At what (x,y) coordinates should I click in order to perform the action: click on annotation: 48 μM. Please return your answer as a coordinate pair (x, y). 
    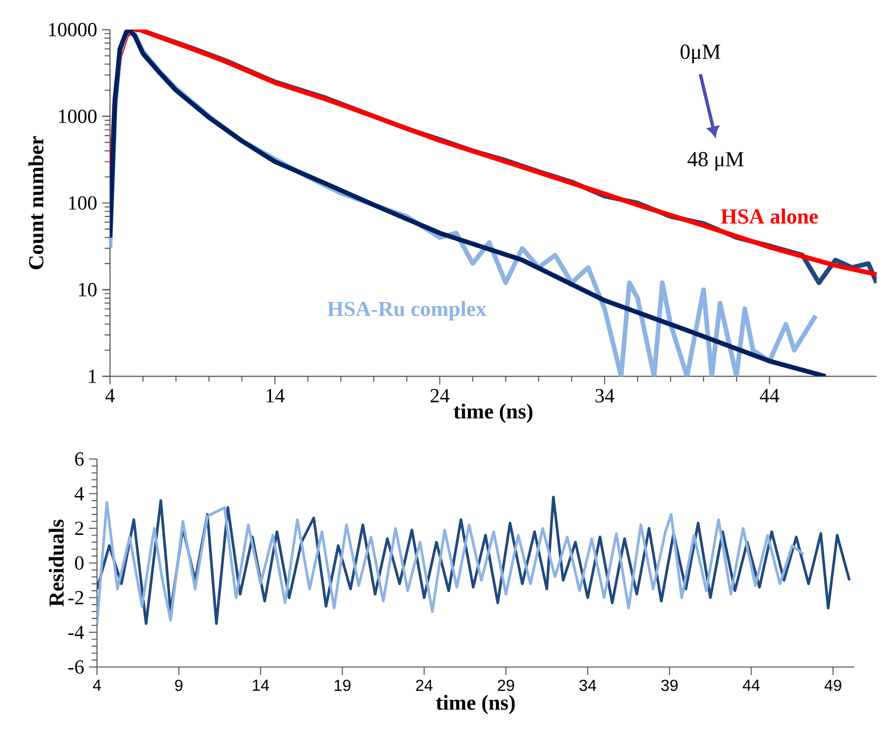
    Looking at the image, I should click on (716, 161).